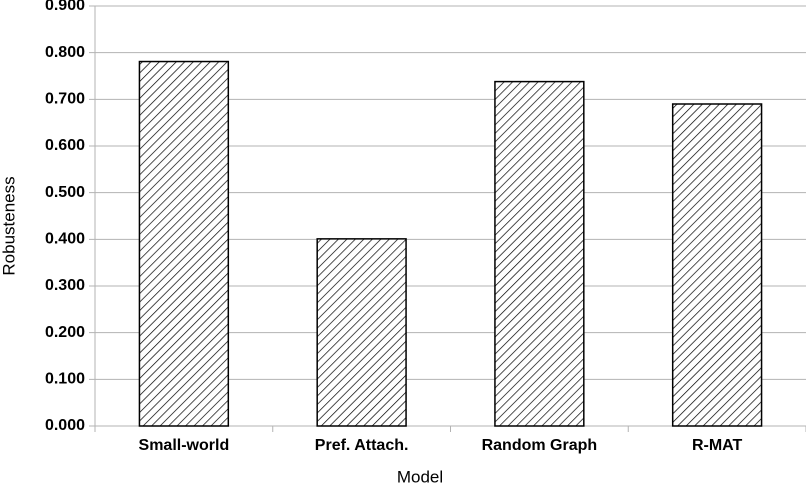 The image size is (806, 490). I want to click on y-tick-label: 0.700, so click(65, 99).